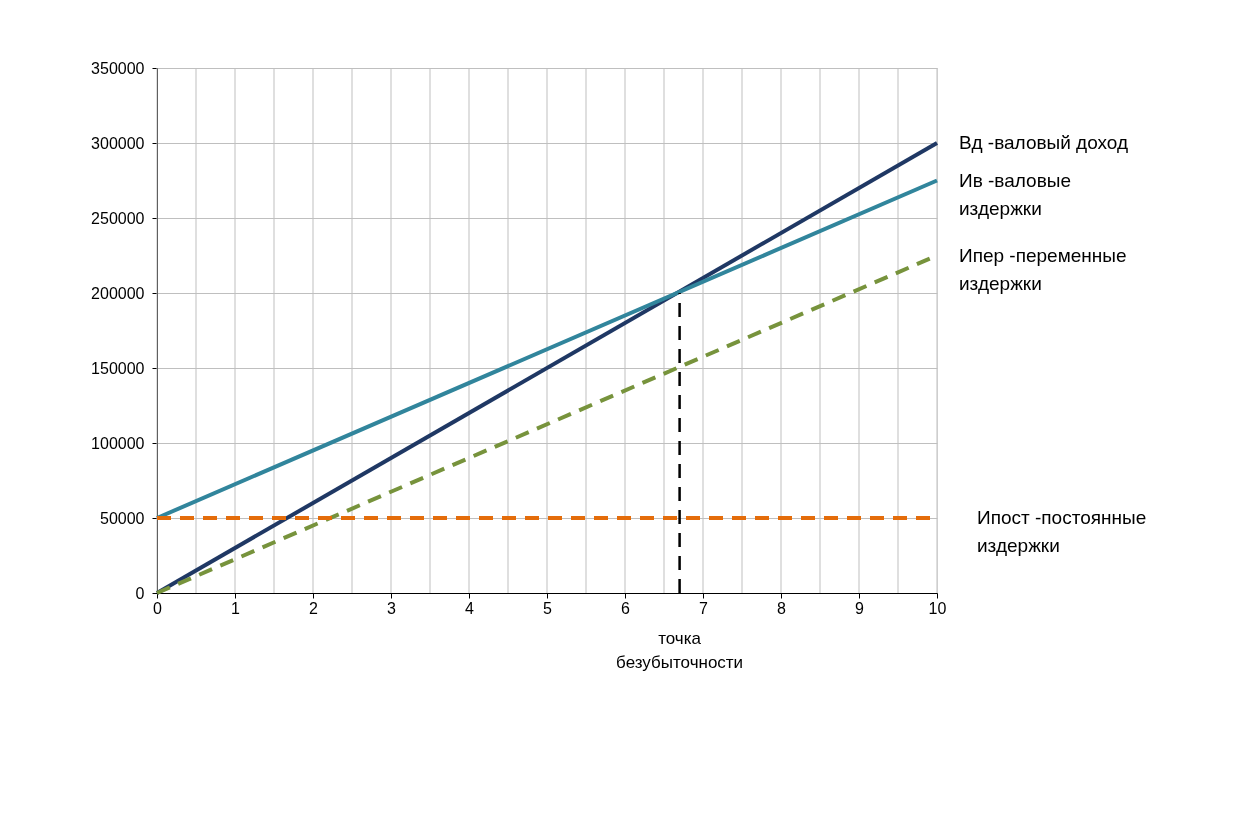 The width and height of the screenshot is (1244, 819). What do you see at coordinates (626, 608) in the screenshot?
I see `x-tick-label: 6` at bounding box center [626, 608].